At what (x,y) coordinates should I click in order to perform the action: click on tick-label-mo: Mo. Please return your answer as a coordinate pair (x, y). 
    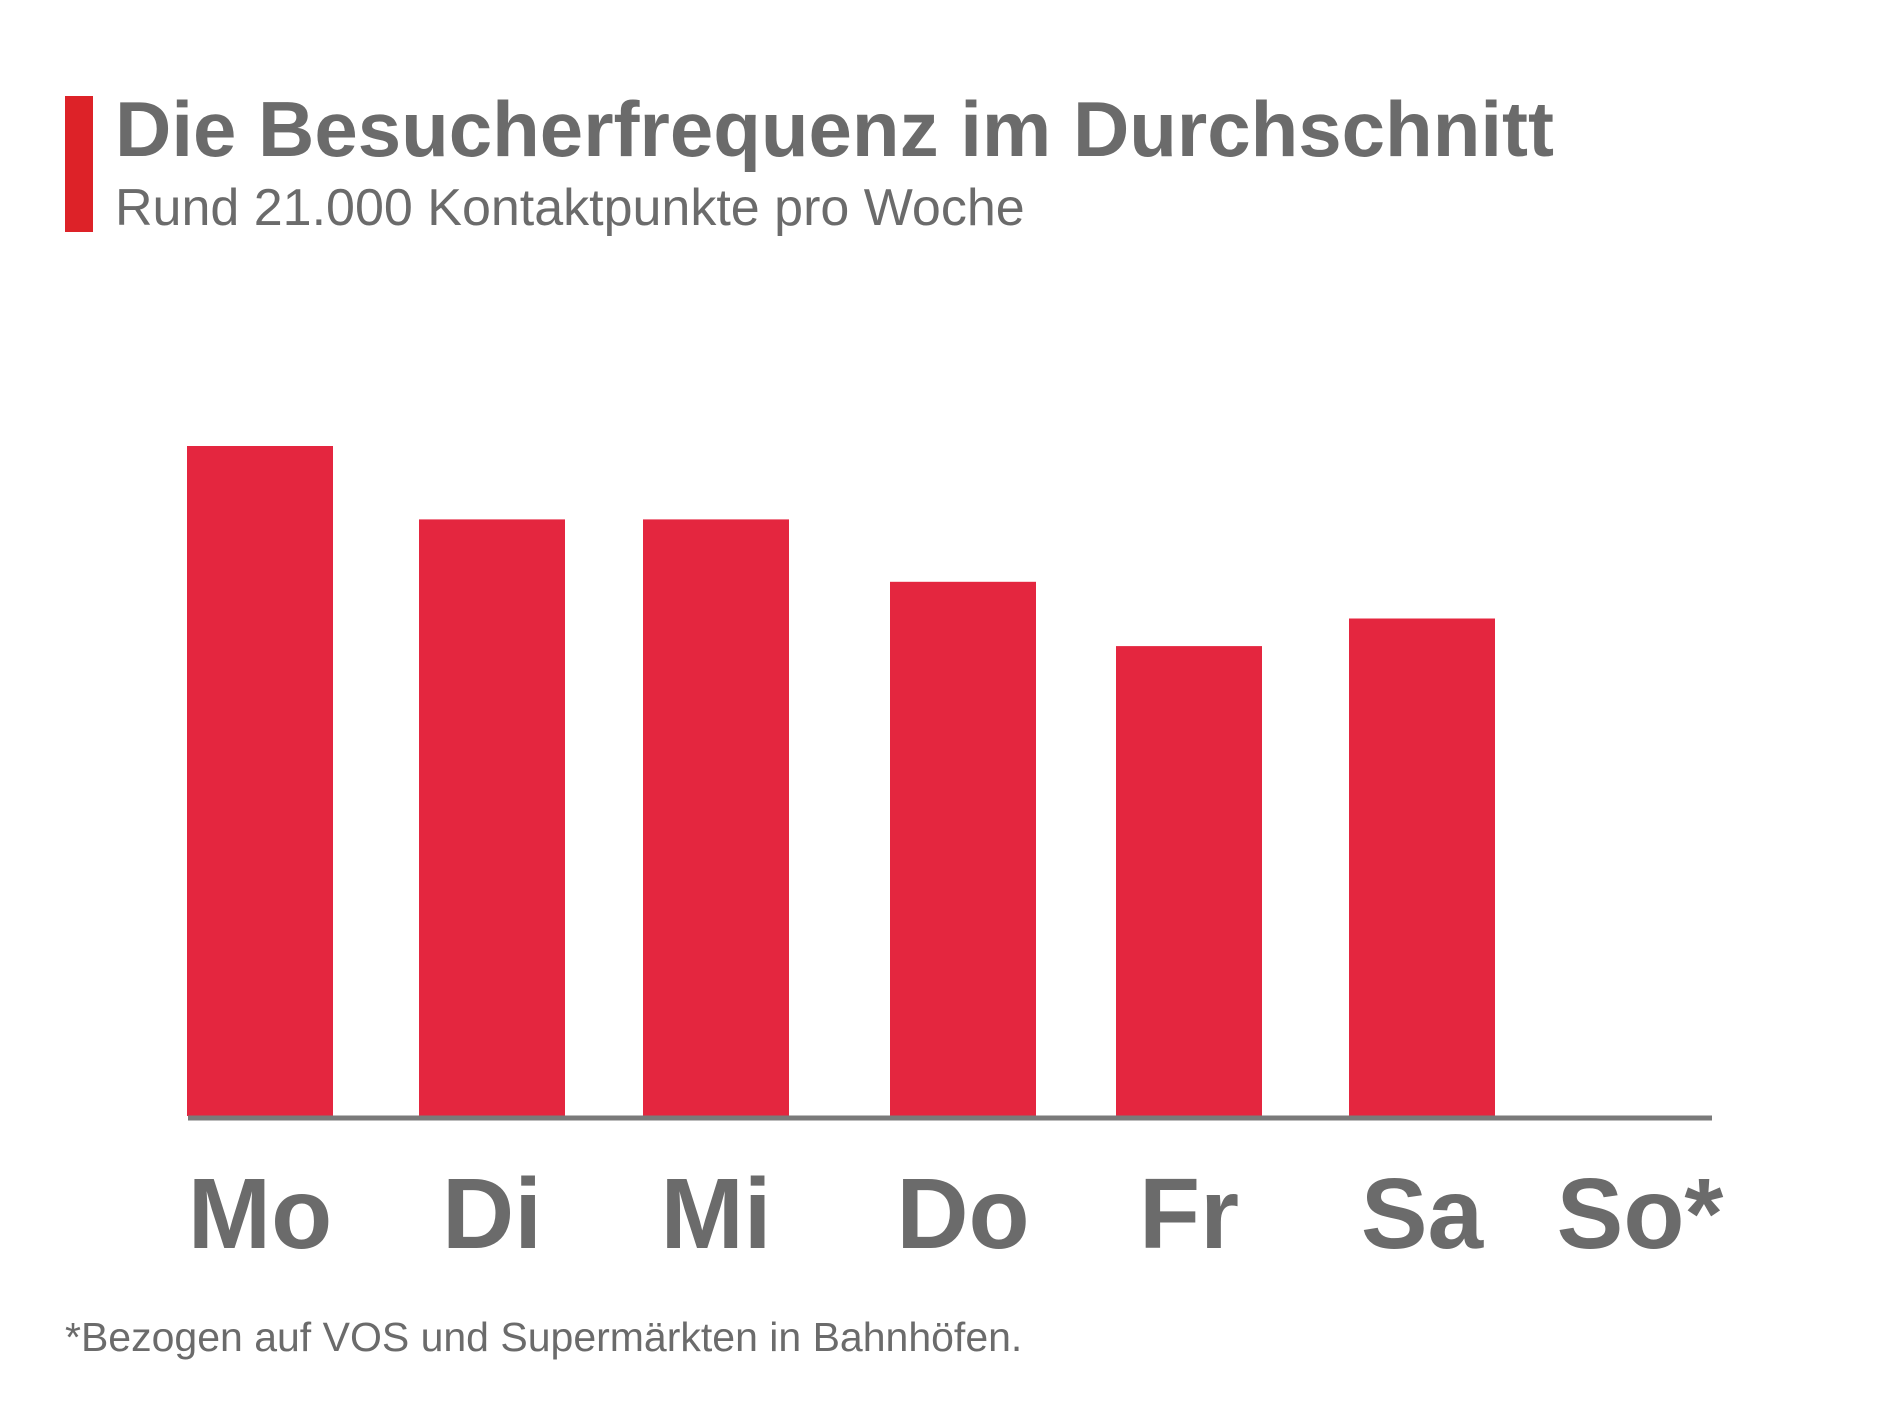
    Looking at the image, I should click on (260, 1214).